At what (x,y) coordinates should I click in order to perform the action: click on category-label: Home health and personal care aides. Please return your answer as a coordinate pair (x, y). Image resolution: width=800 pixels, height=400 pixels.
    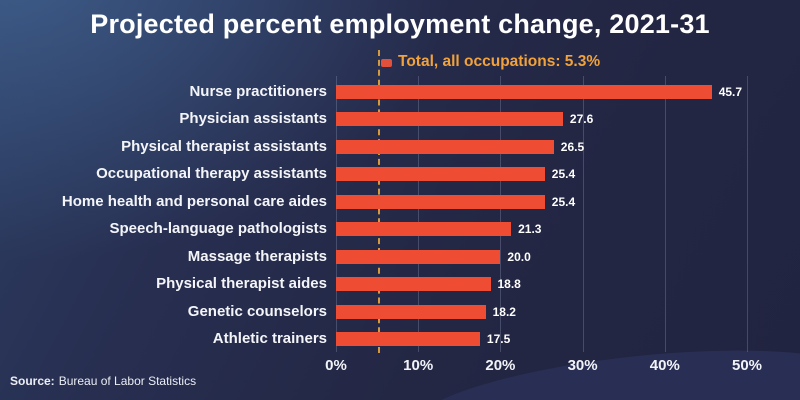
    Looking at the image, I should click on (194, 201).